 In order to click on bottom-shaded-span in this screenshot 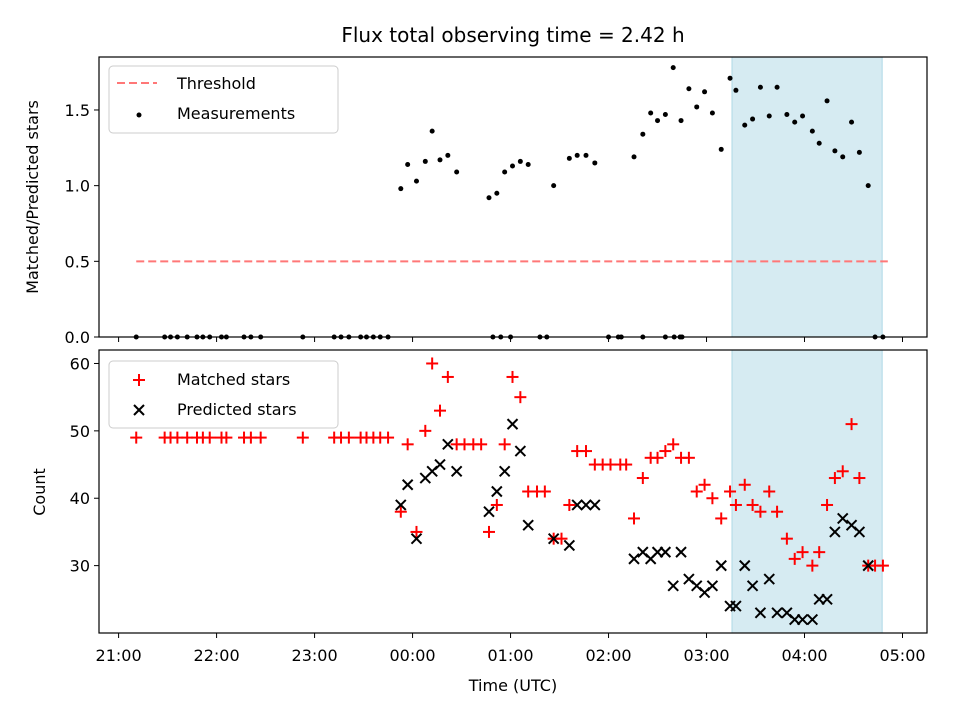, I will do `click(807, 491)`.